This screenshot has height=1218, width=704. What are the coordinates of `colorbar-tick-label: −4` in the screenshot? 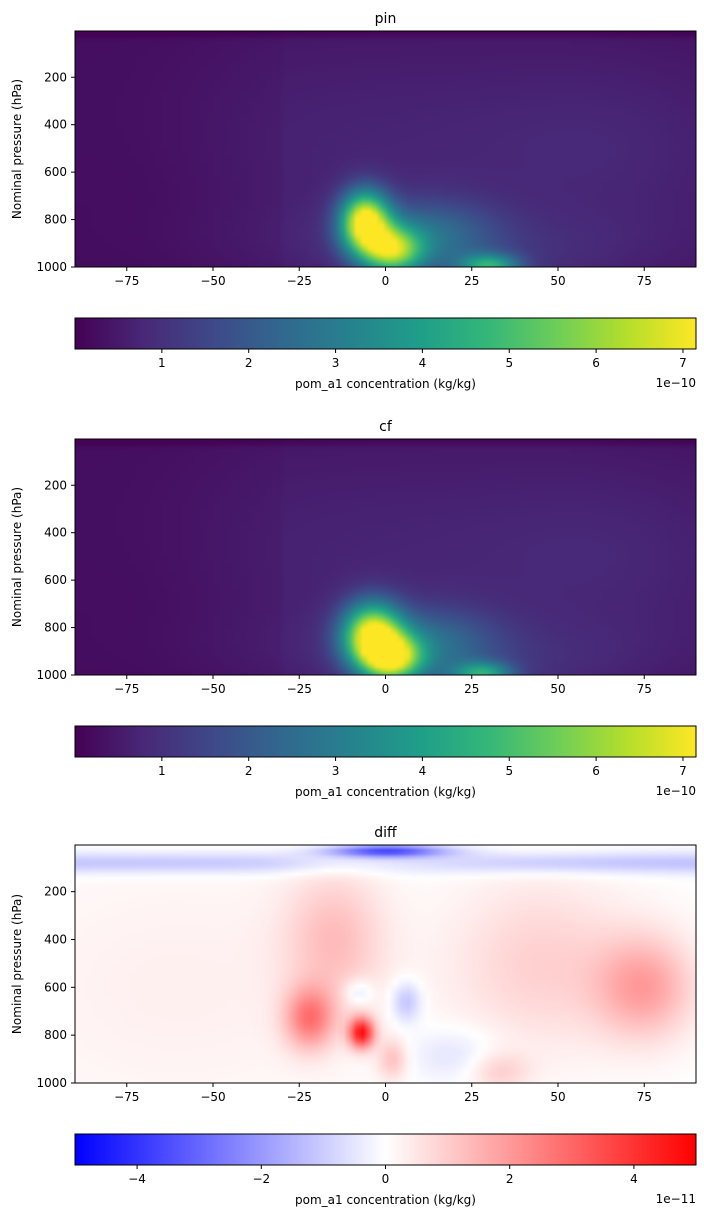 It's located at (137, 1179).